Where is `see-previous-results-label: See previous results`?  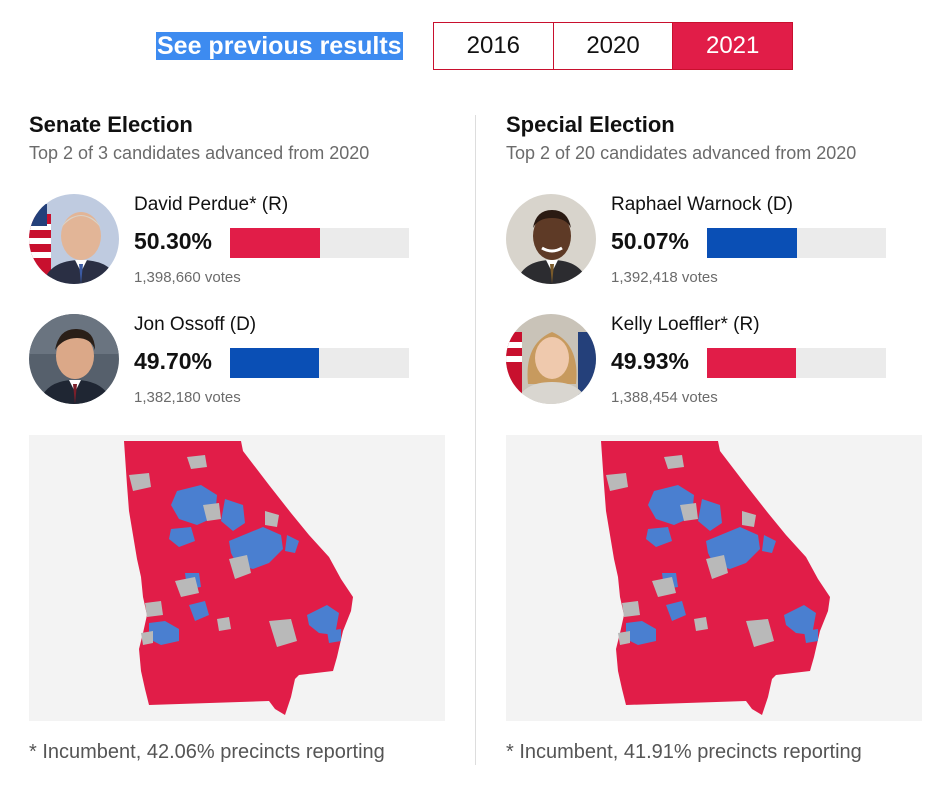
see-previous-results-label: See previous results is located at coordinates (279, 46).